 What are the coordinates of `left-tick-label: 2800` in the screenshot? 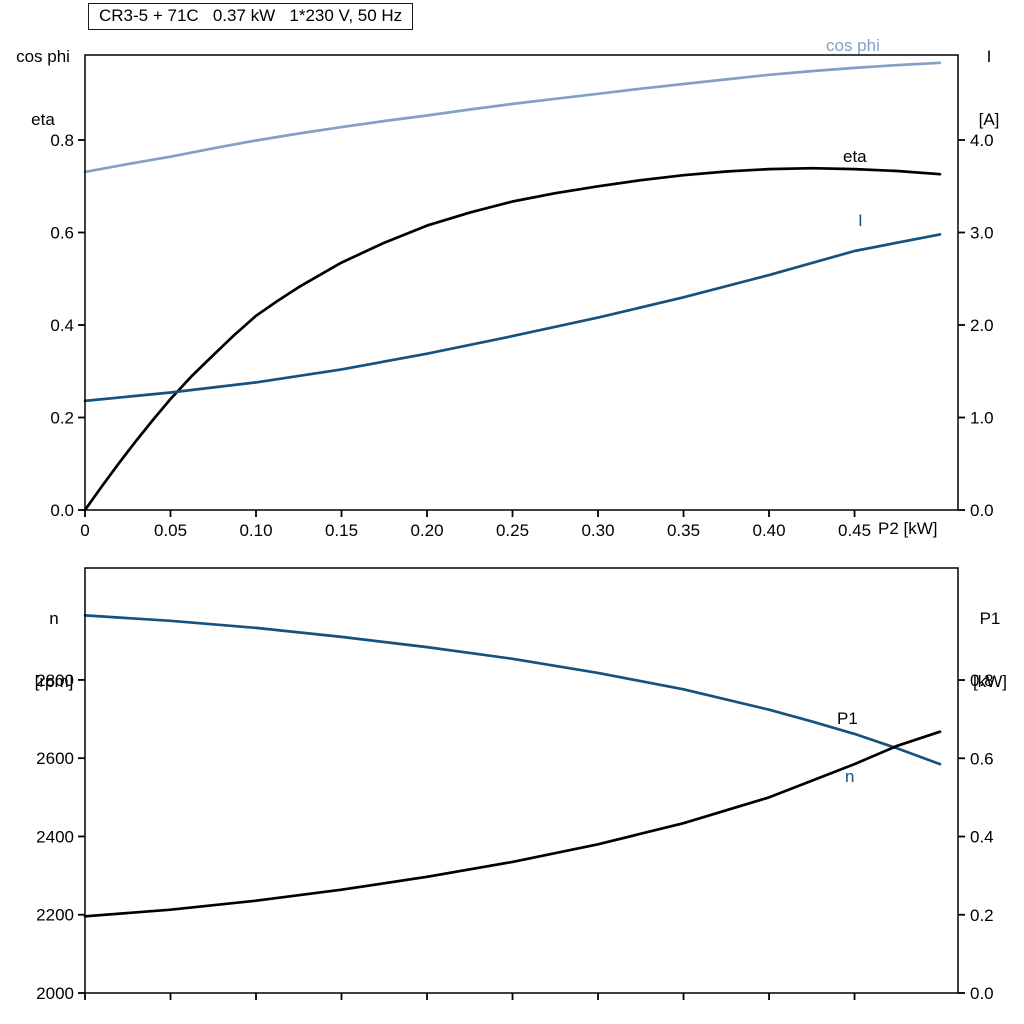 It's located at (55, 680).